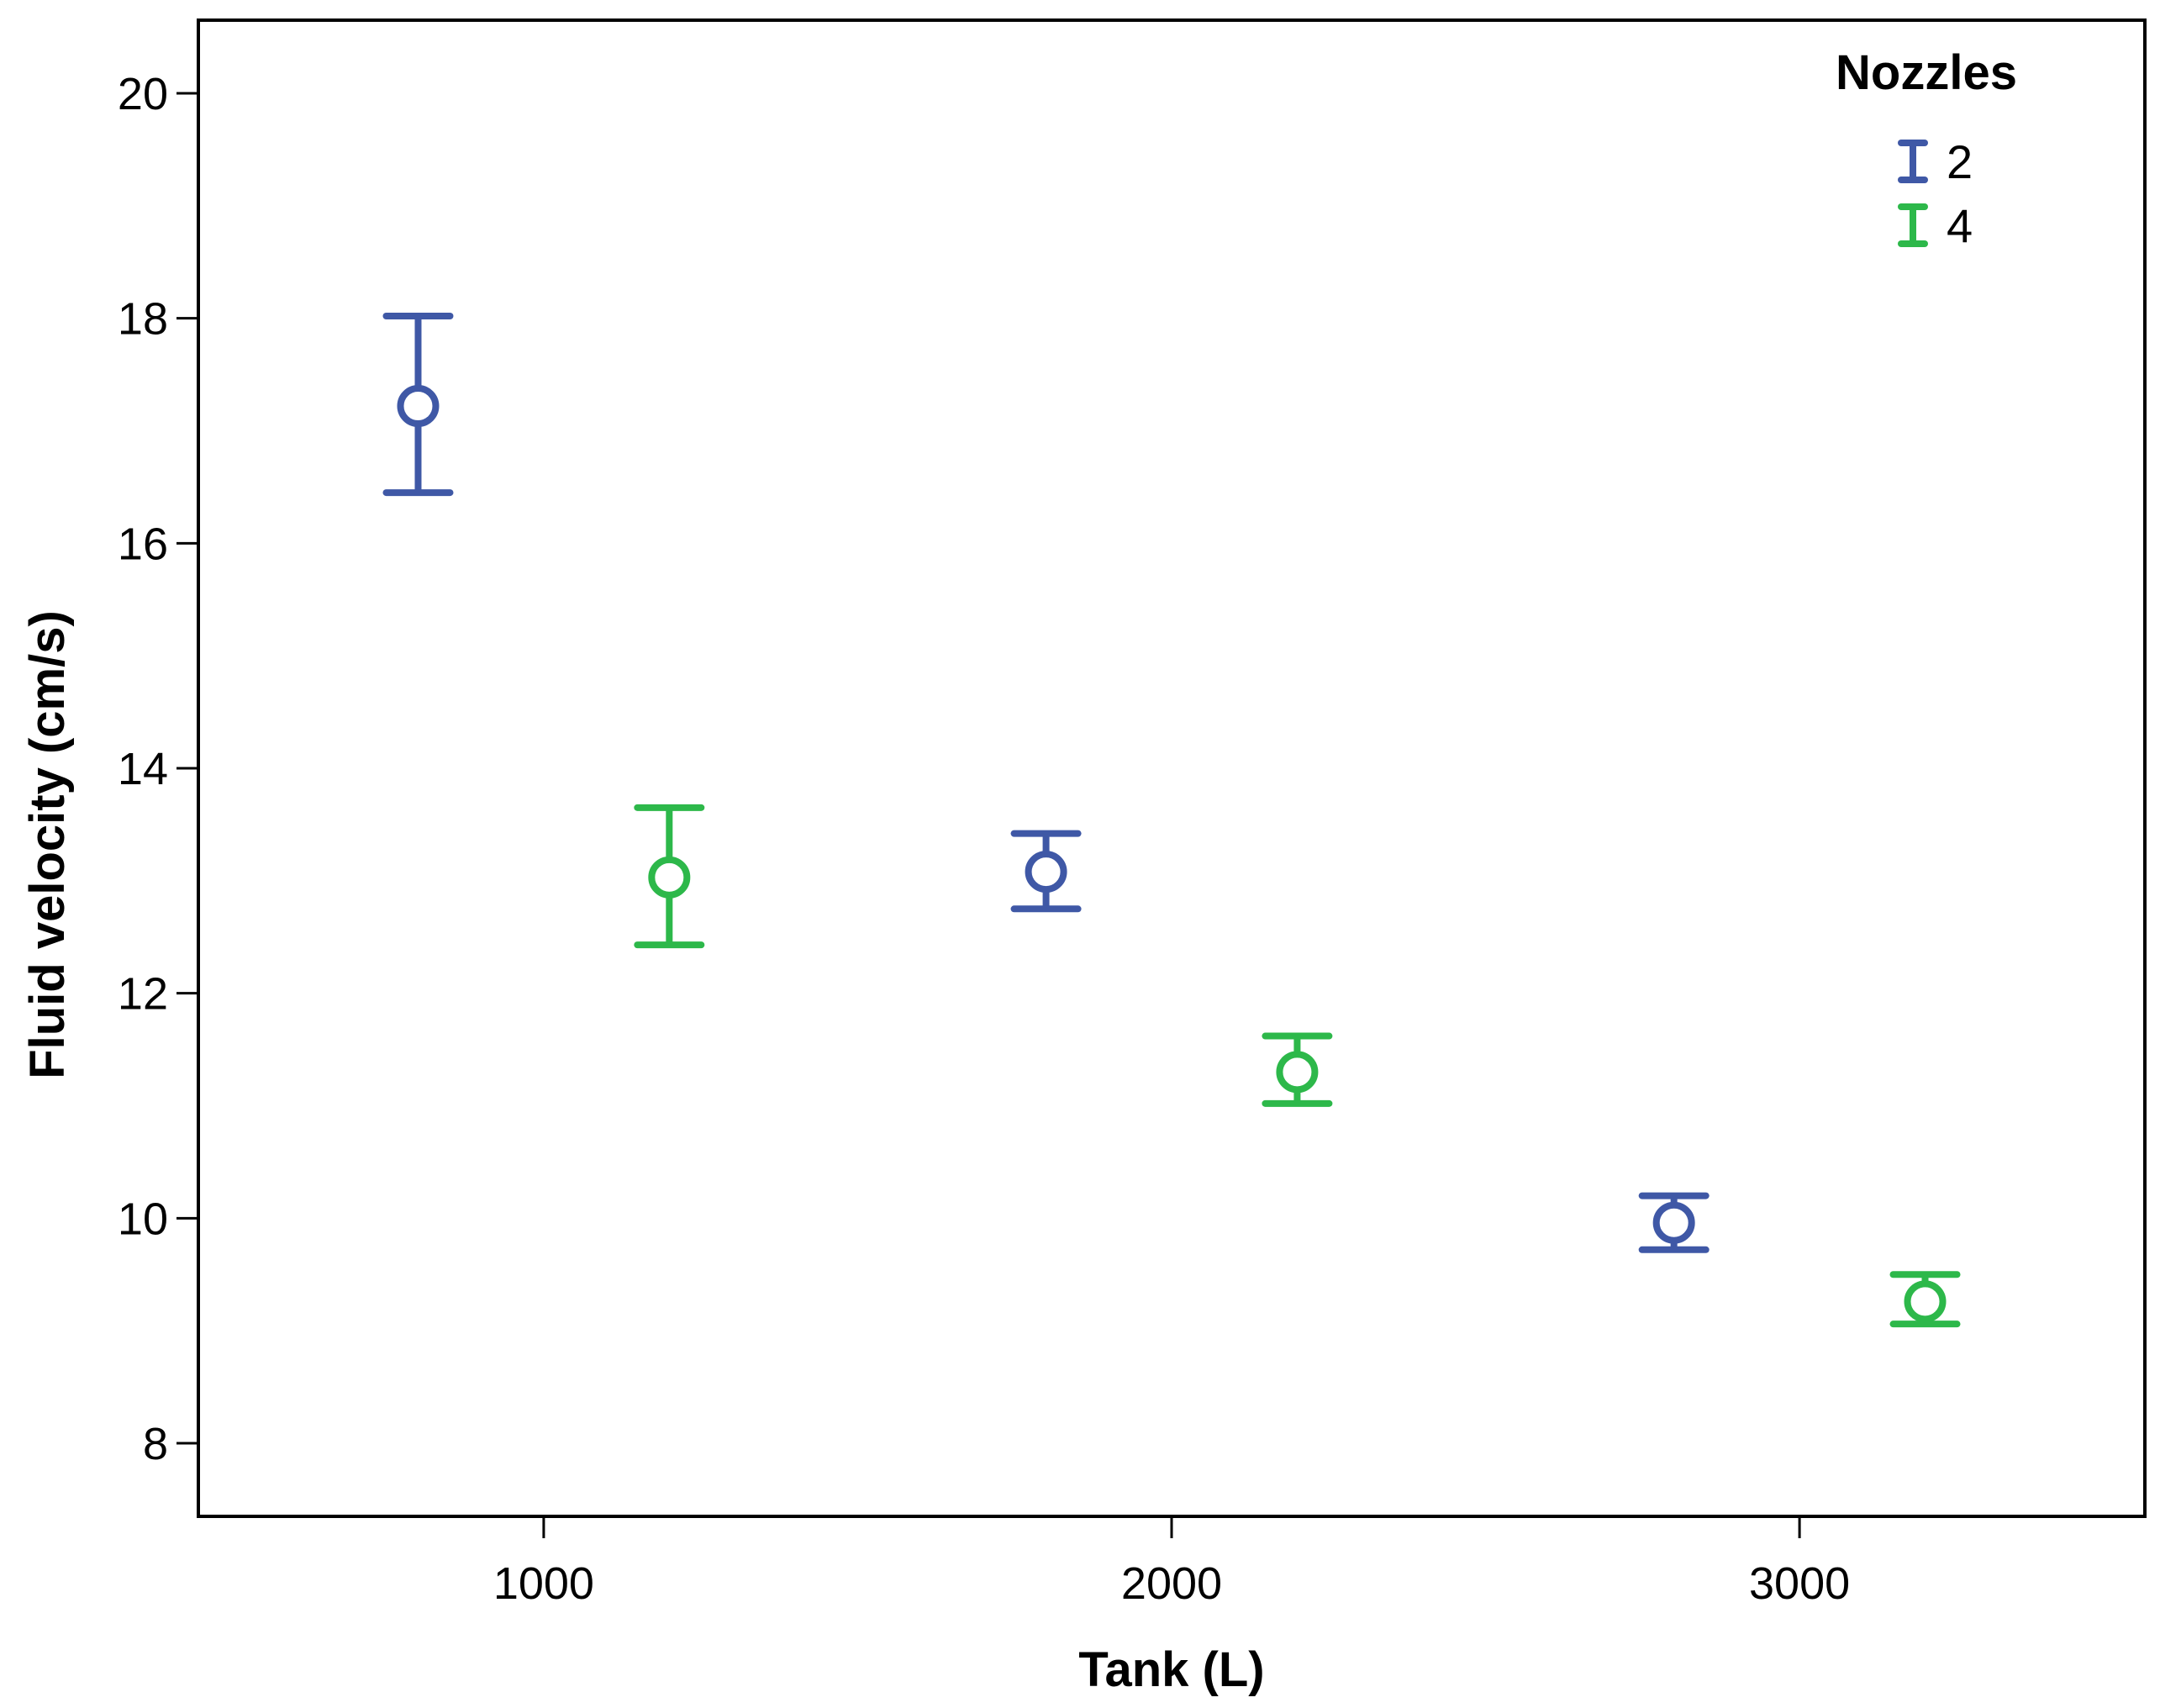  I want to click on legend-entry: 2, so click(1936, 161).